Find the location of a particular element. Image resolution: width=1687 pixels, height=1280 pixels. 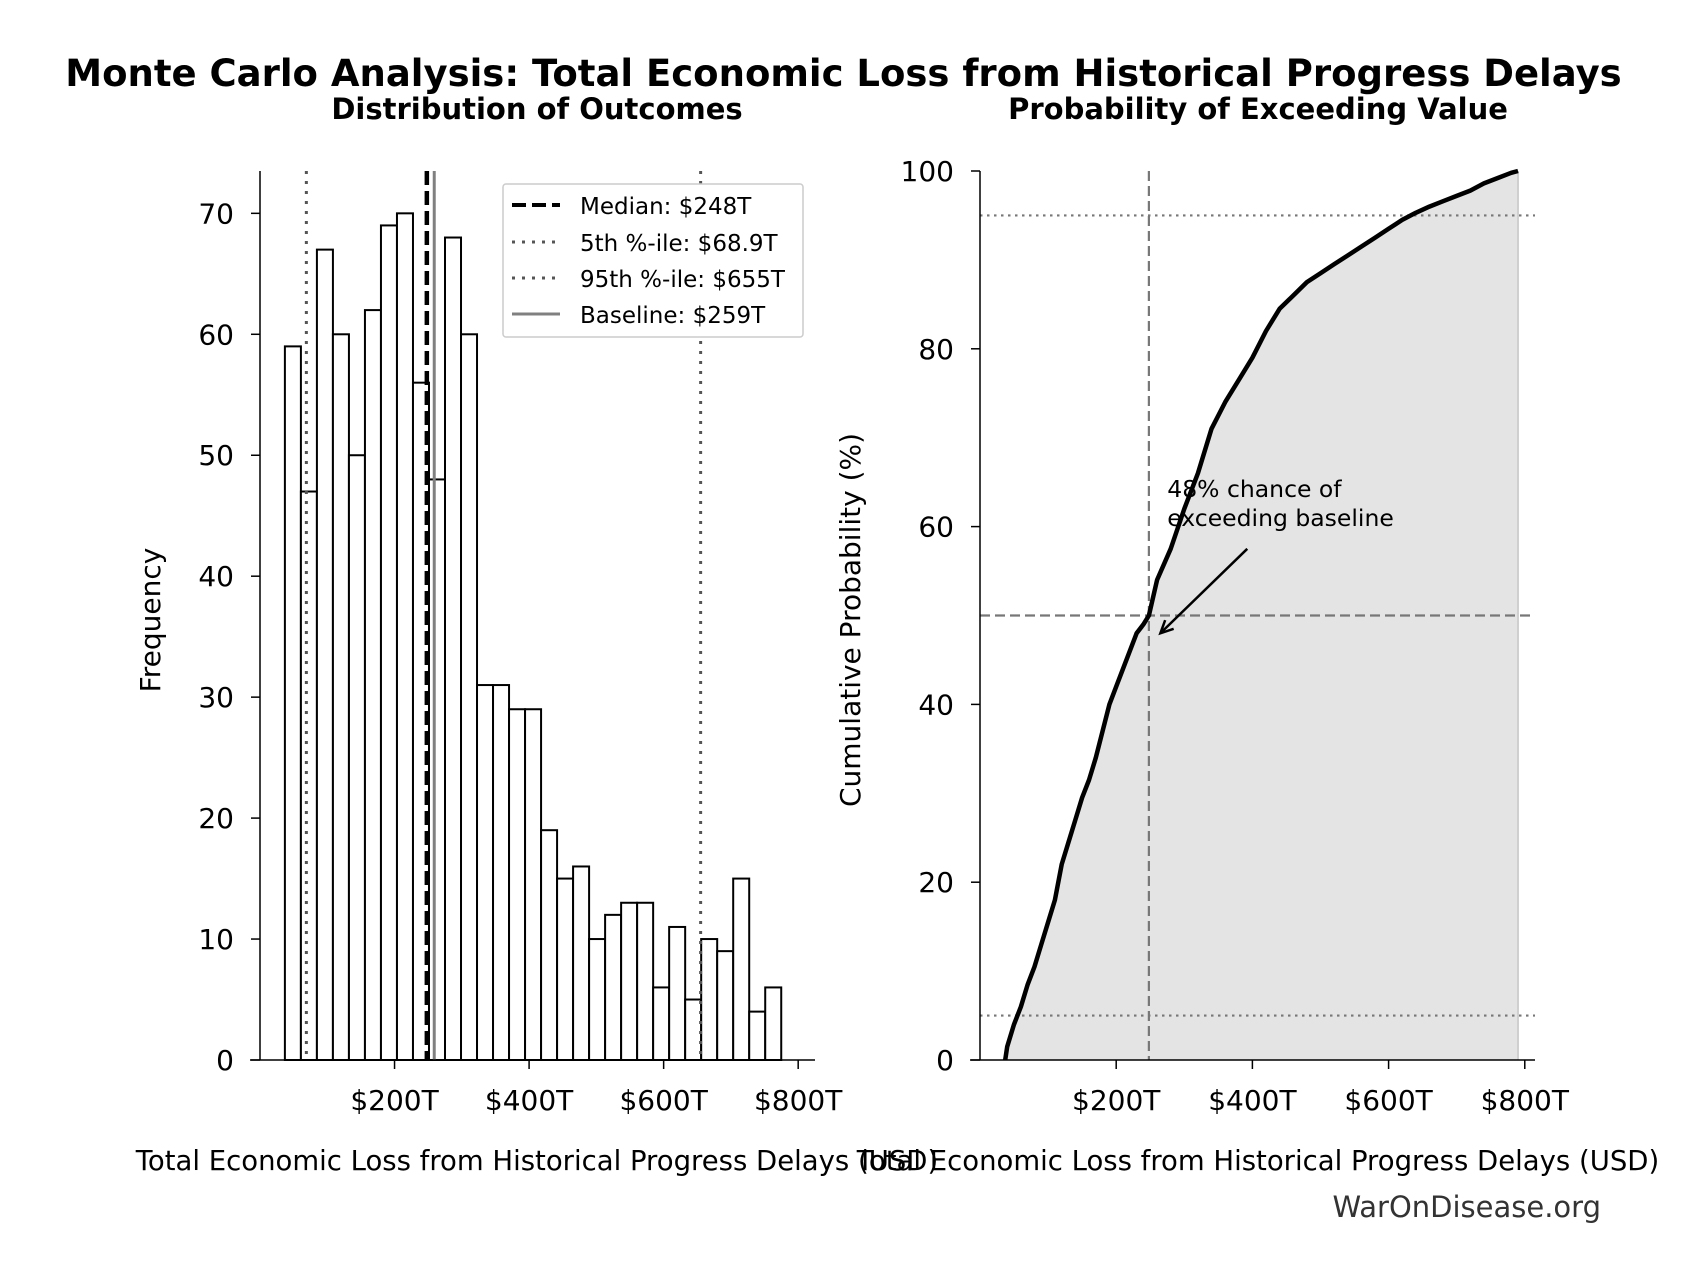

y-tick-label: 50 is located at coordinates (216, 455).